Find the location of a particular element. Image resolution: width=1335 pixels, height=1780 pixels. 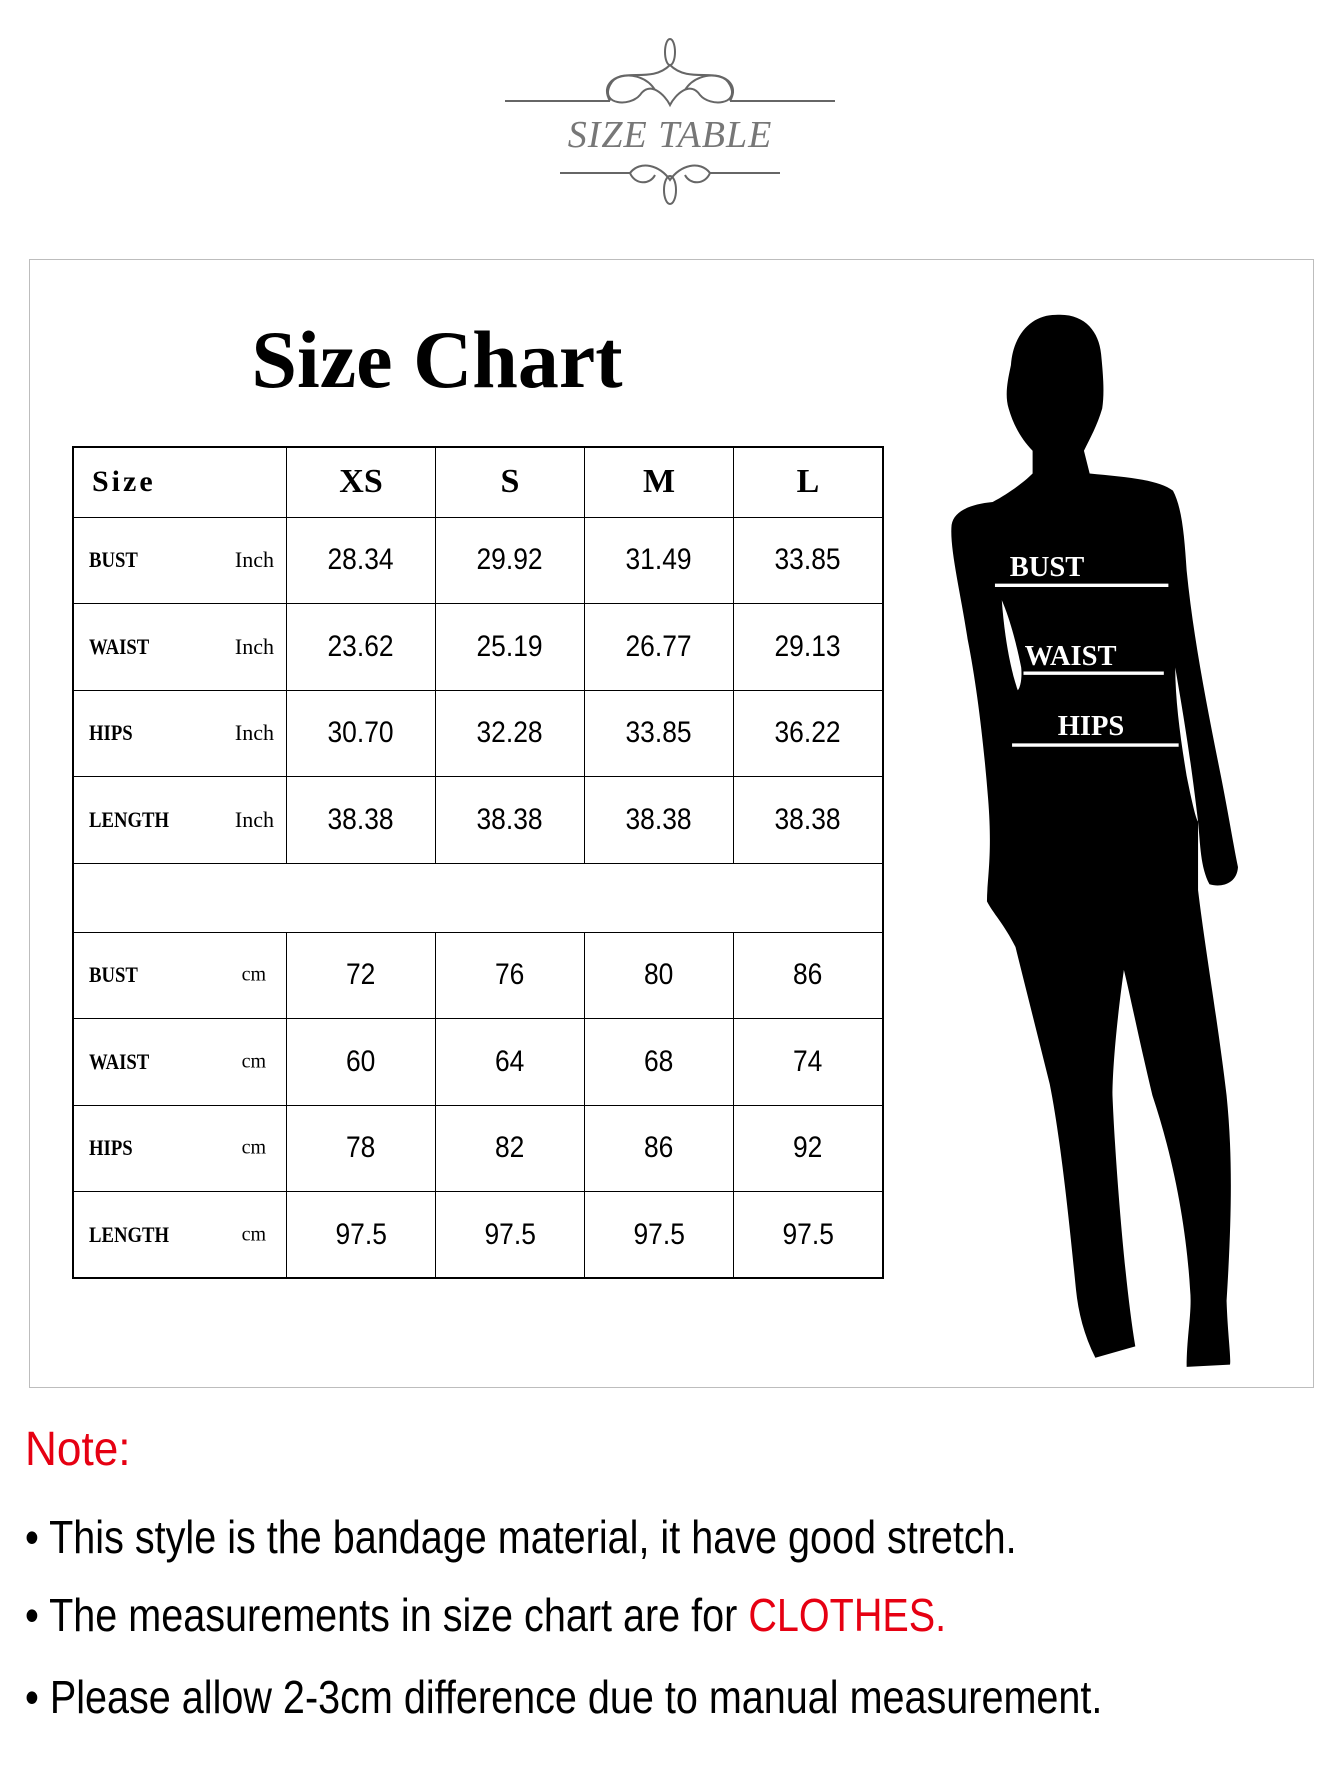

value-text: 80 is located at coordinates (659, 975).